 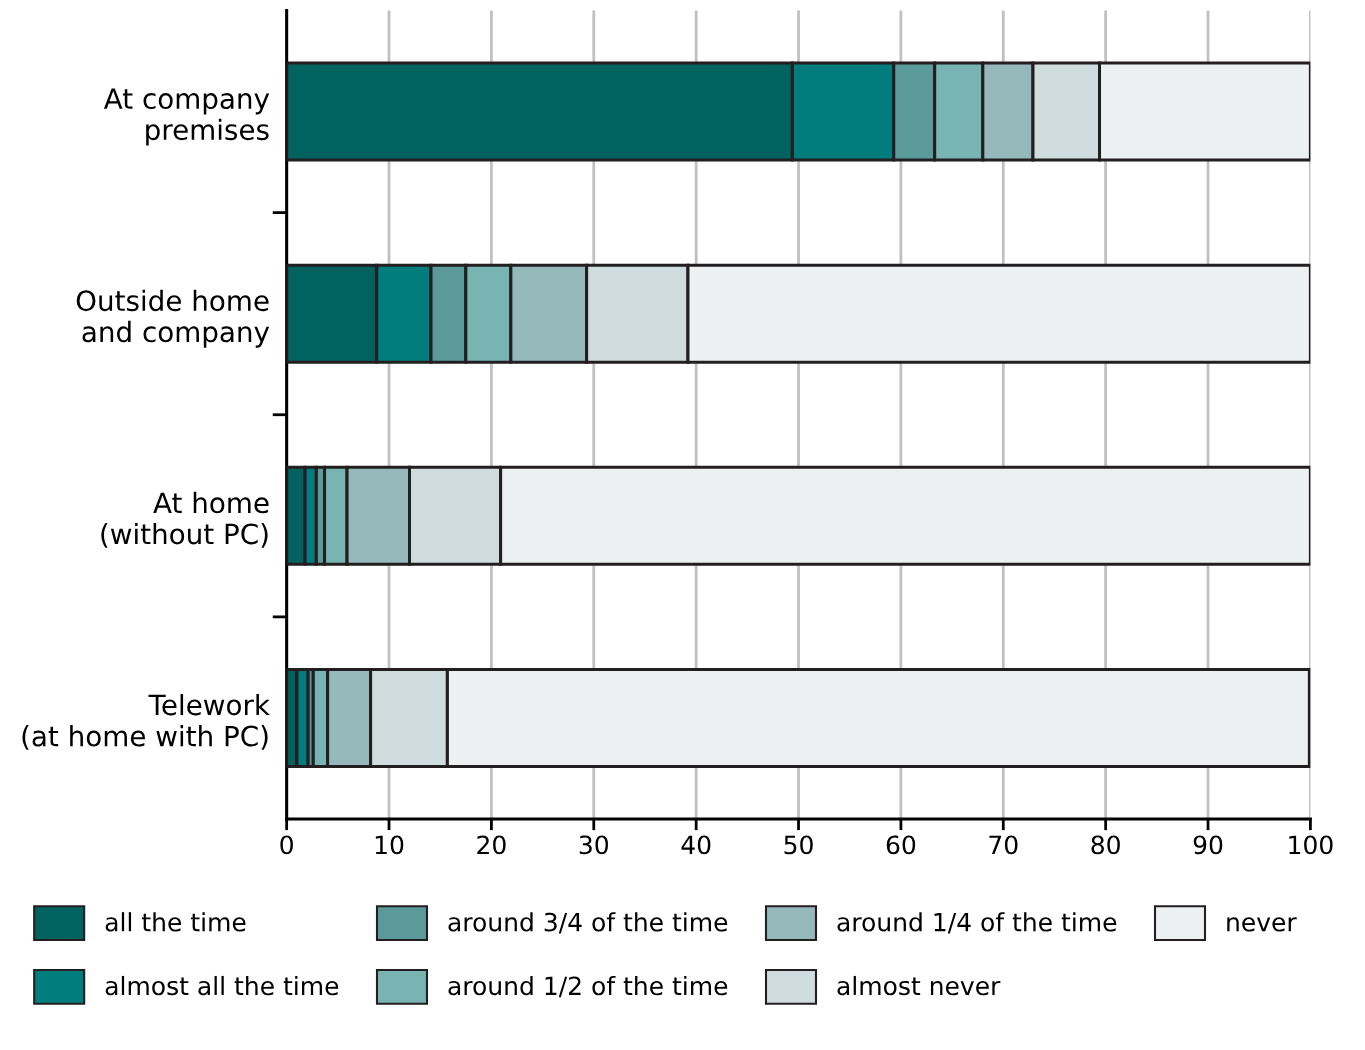 What do you see at coordinates (1003, 845) in the screenshot?
I see `x-tick-label: 70` at bounding box center [1003, 845].